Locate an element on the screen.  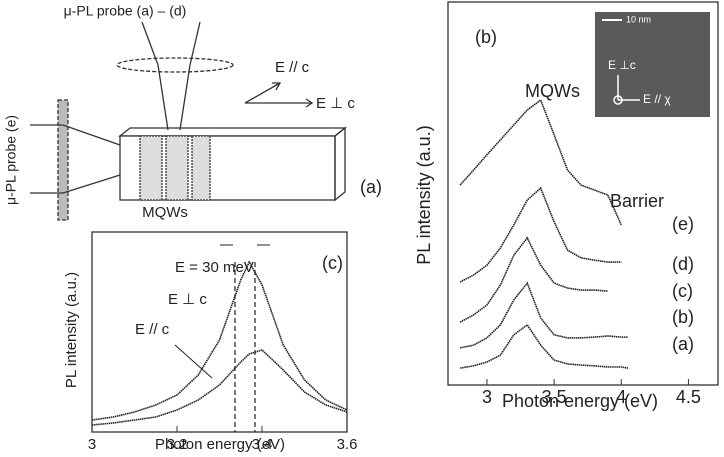
mqws-label: MQWs is located at coordinates (165, 212).